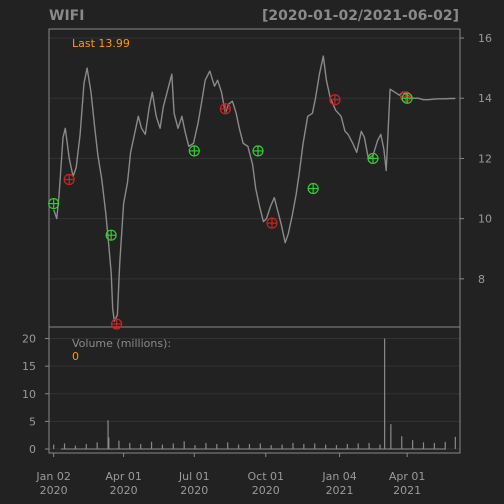 This screenshot has width=504, height=504. I want to click on price-y-tick-label: 16, so click(485, 38).